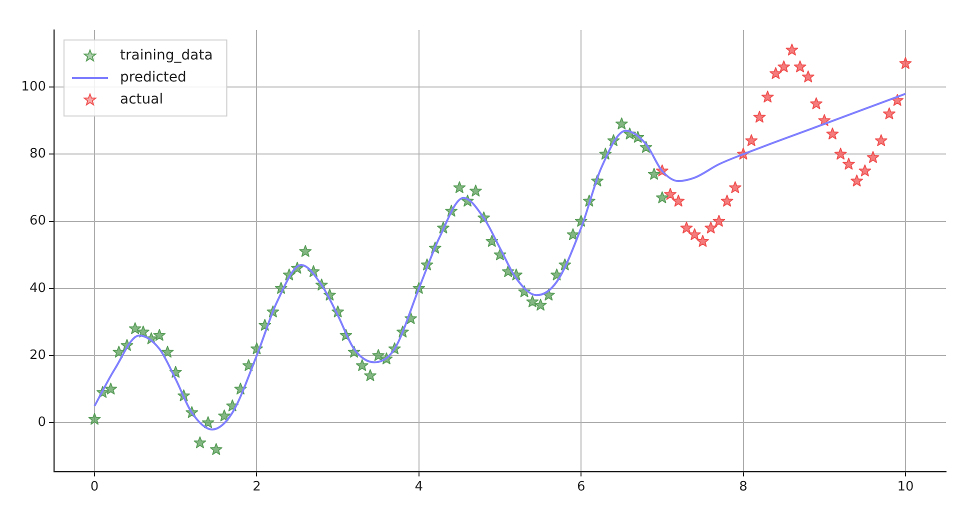 The image size is (968, 508). I want to click on x-tick-label: 10, so click(905, 487).